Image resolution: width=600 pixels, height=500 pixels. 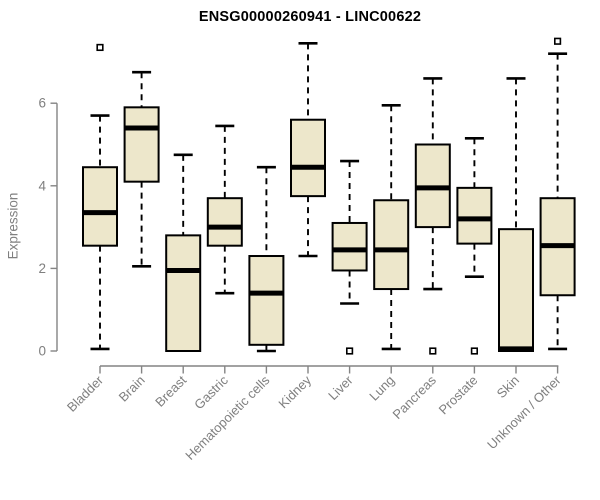 What do you see at coordinates (508, 387) in the screenshot?
I see `x-tick-label-skin: Skin` at bounding box center [508, 387].